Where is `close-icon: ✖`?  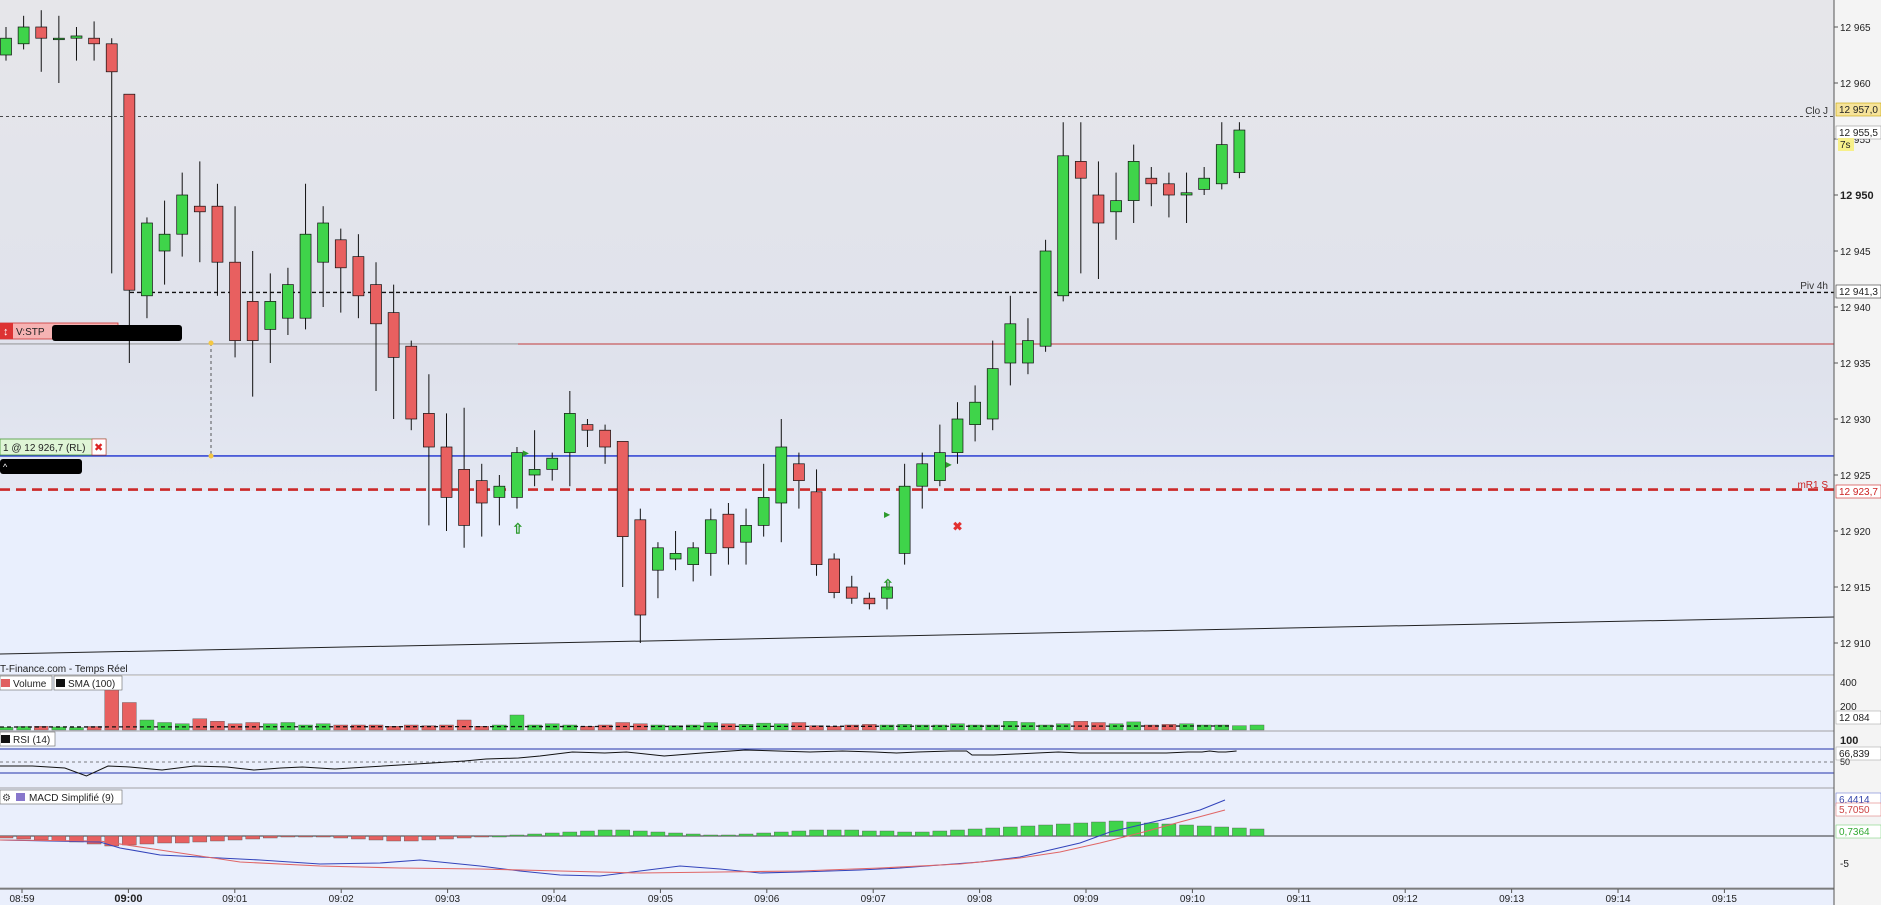 close-icon: ✖ is located at coordinates (98, 448).